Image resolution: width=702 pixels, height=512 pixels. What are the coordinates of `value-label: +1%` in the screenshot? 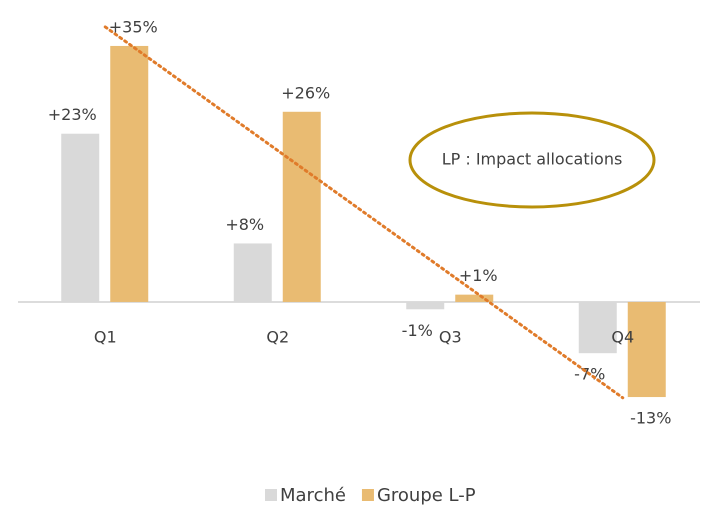 It's located at (478, 275).